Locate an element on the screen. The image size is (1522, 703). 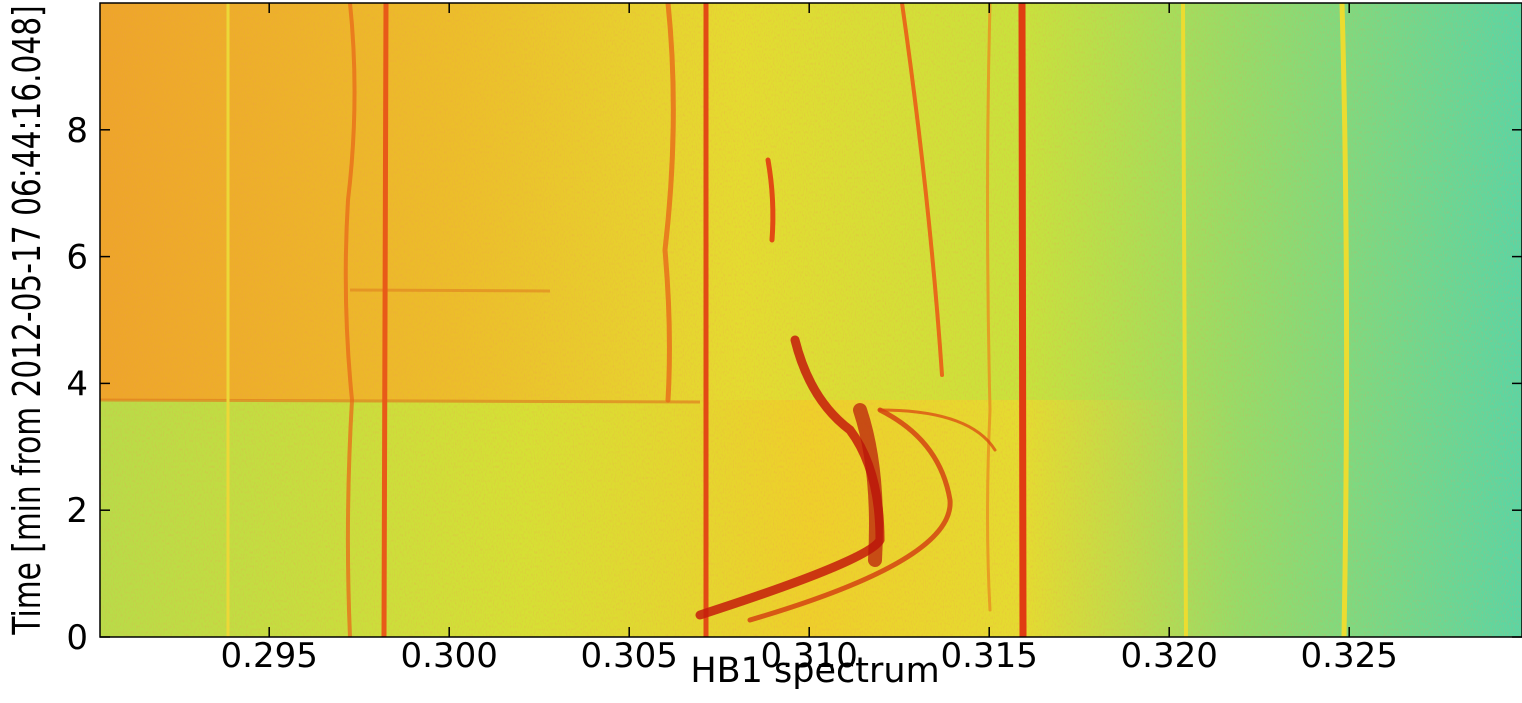
y-axis-label: Time [min from 2012-05-17 06:44:16.048] is located at coordinates (27, 320).